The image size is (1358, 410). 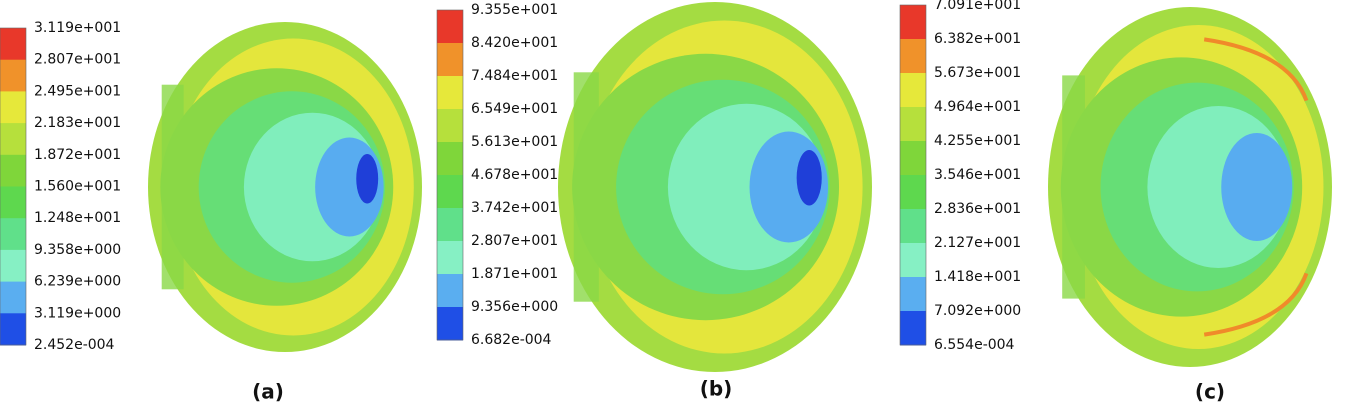 What do you see at coordinates (974, 345) in the screenshot?
I see `colorbar-label: 6.554e-004` at bounding box center [974, 345].